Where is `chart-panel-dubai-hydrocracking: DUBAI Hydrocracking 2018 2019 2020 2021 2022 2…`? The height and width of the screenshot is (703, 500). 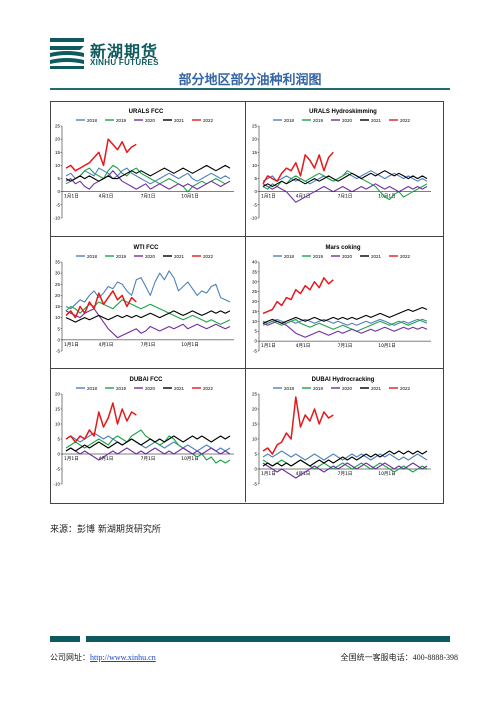 chart-panel-dubai-hydrocracking: DUBAI Hydrocracking 2018 2019 2020 2021 2022 2… is located at coordinates (343, 435).